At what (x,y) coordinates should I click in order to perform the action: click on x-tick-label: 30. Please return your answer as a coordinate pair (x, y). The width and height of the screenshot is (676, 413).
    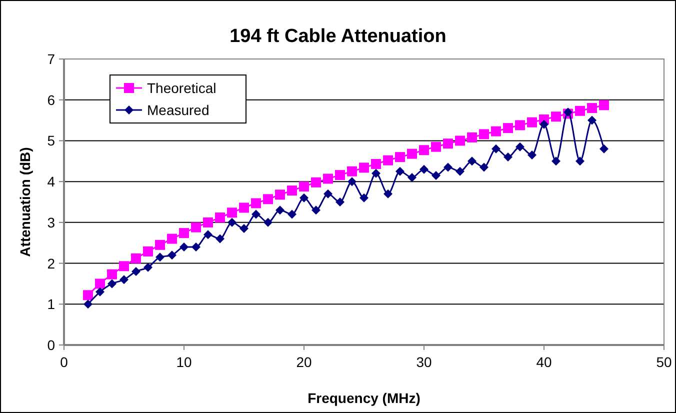
    Looking at the image, I should click on (424, 362).